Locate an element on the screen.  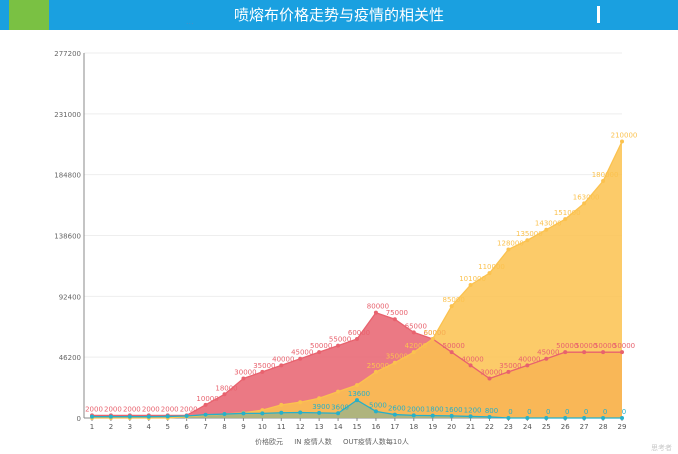
x-tick-label: 23 is located at coordinates (508, 427).